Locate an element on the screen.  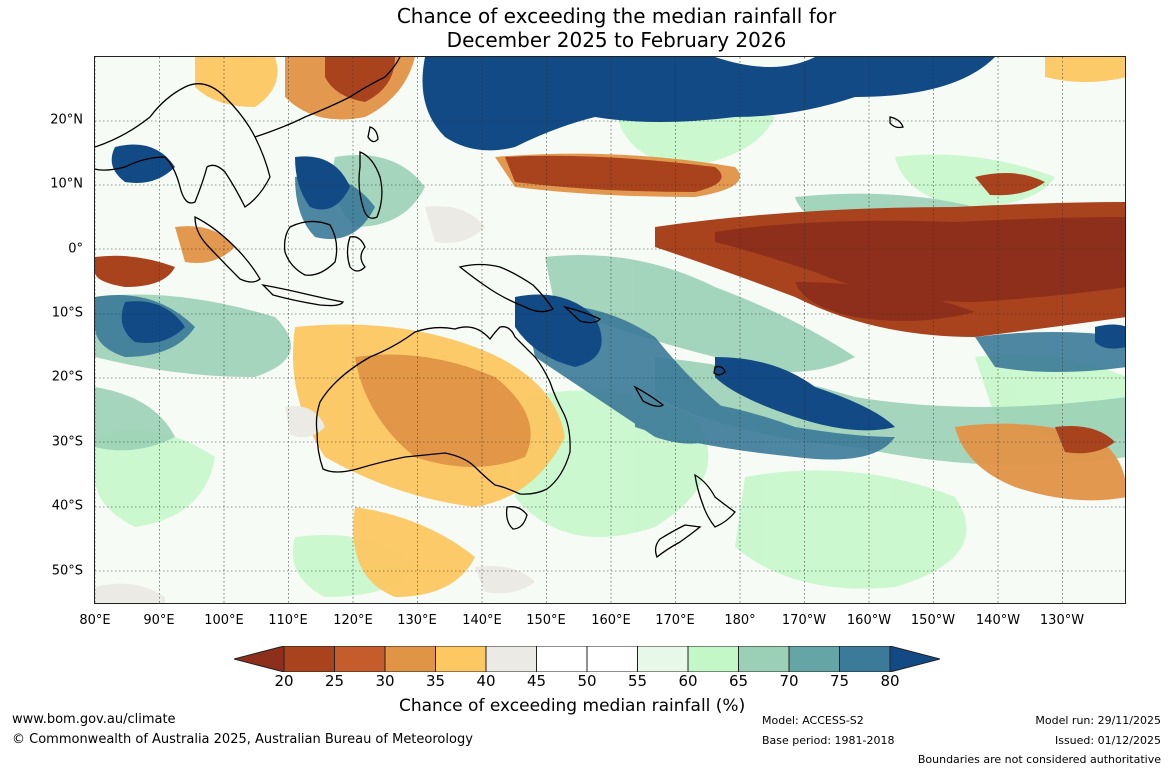
colorbar-tick-65: 65 is located at coordinates (738, 681).